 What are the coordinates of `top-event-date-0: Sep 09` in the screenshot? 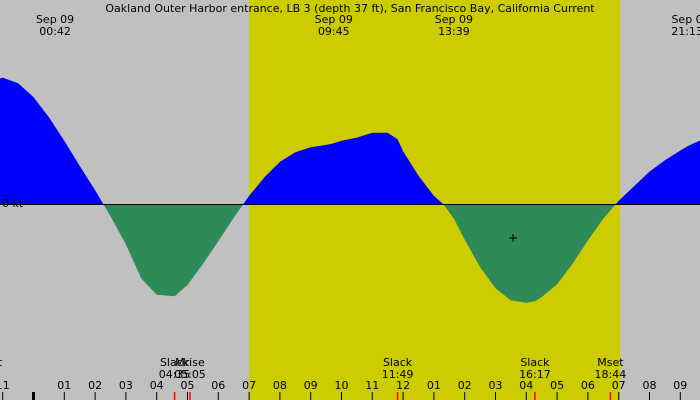 It's located at (55, 19).